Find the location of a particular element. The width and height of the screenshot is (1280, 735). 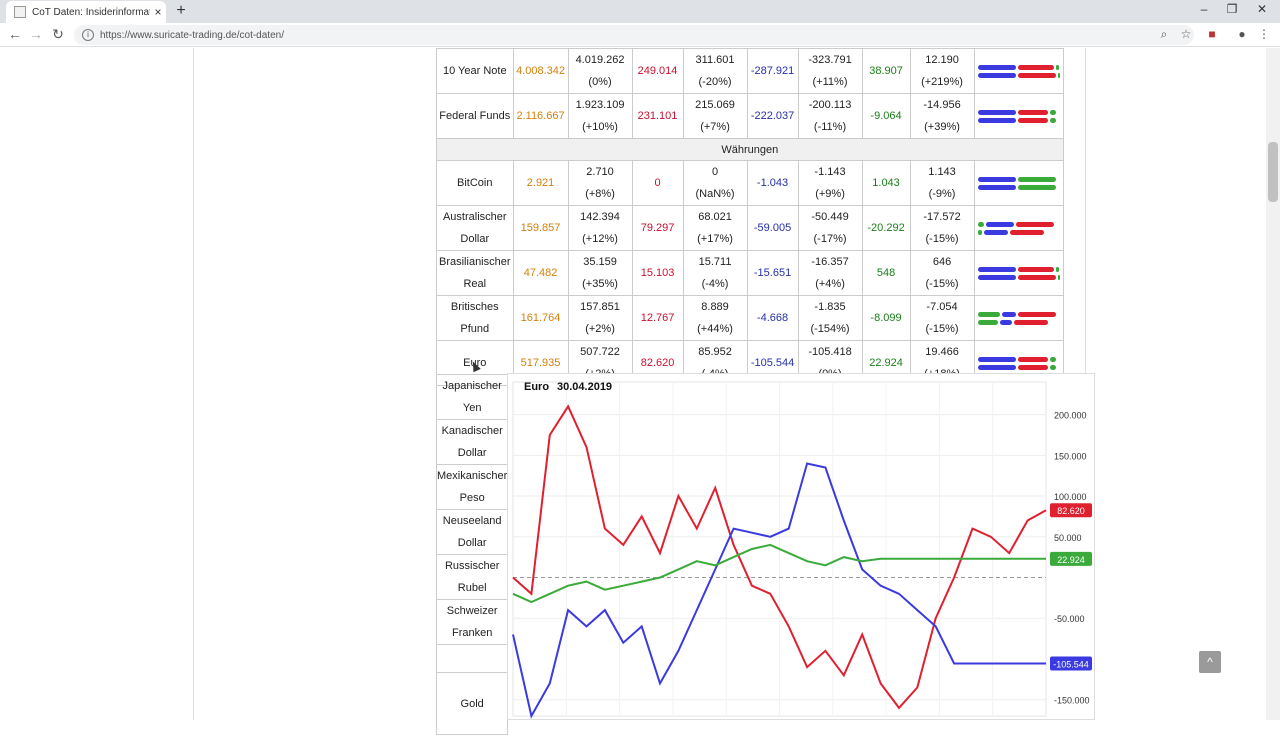

value-cell: 15.711 (-4%) is located at coordinates (715, 273).